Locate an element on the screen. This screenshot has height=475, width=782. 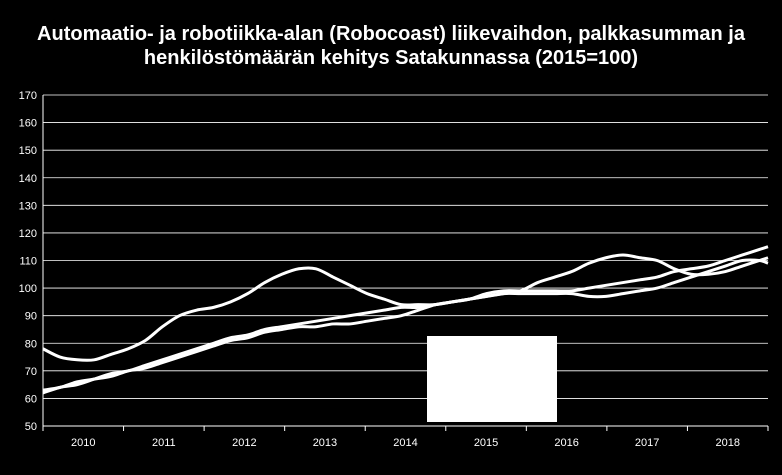
y-tick-label: 80 is located at coordinates (31, 344).